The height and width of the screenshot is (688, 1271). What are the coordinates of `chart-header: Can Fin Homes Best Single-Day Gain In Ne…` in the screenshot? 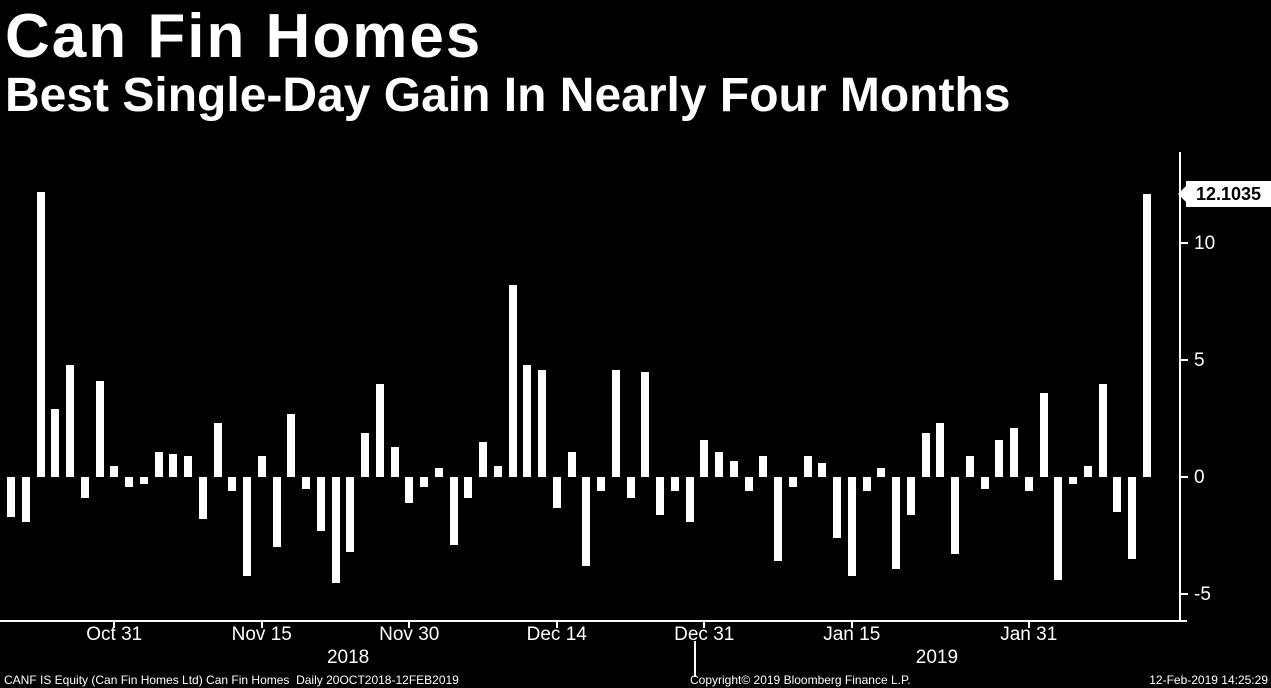 It's located at (508, 62).